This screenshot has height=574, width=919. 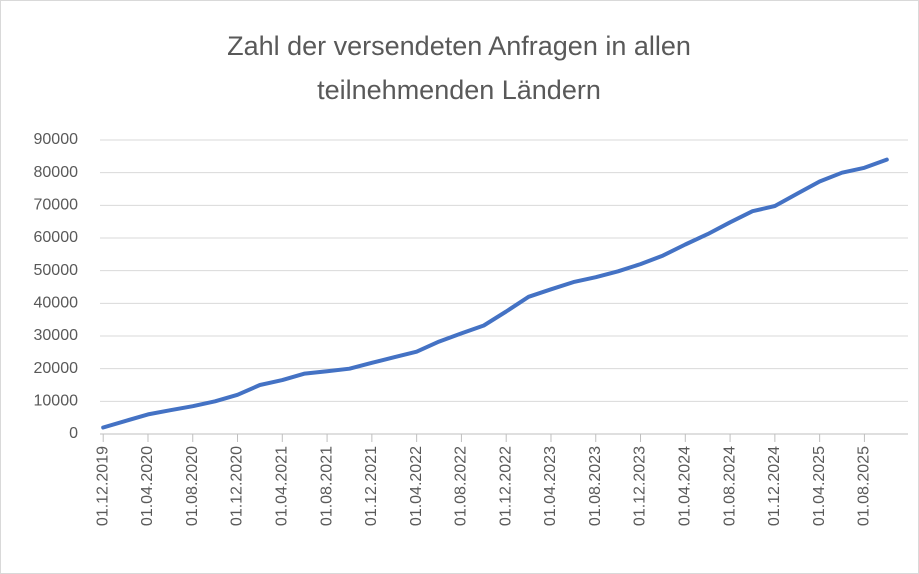 What do you see at coordinates (685, 486) in the screenshot?
I see `x-tick-label: 01.04.2024` at bounding box center [685, 486].